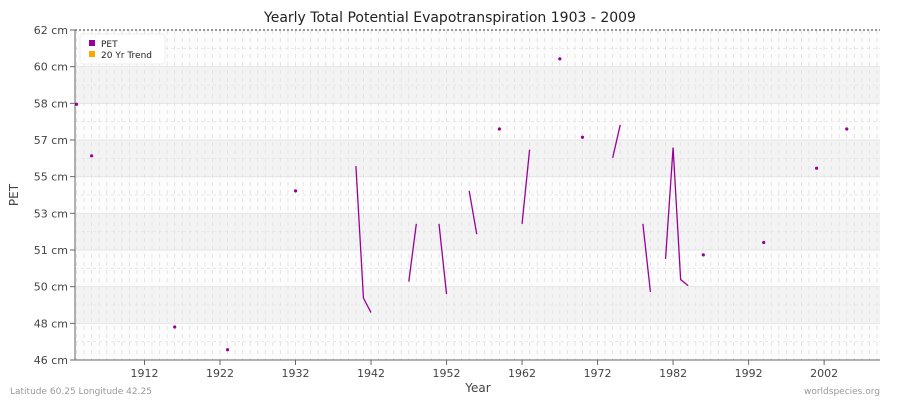 The image size is (900, 400). Describe the element at coordinates (14, 194) in the screenshot. I see `y-axis-label: PET` at that location.